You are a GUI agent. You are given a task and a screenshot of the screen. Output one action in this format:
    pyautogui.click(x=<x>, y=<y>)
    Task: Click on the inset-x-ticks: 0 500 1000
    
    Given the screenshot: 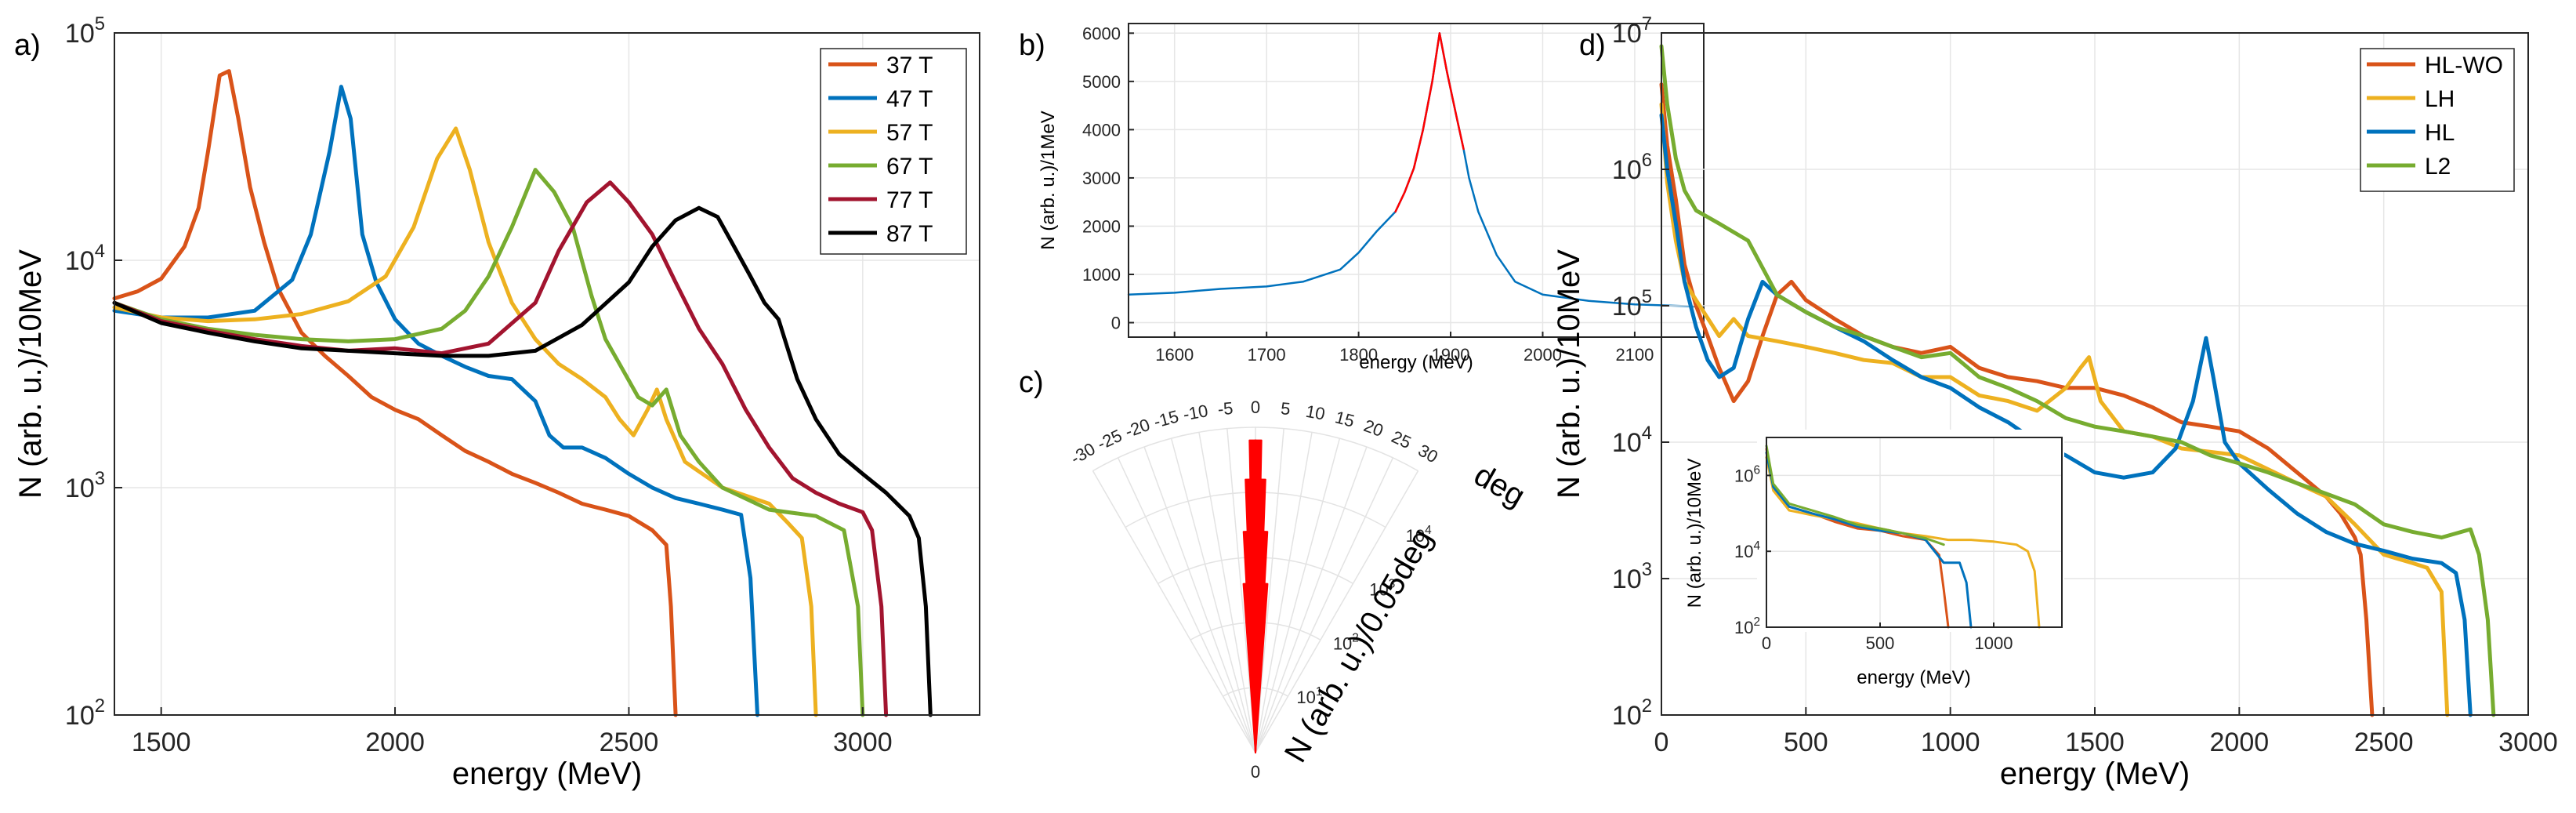 What is the action you would take?
    pyautogui.click(x=1887, y=637)
    